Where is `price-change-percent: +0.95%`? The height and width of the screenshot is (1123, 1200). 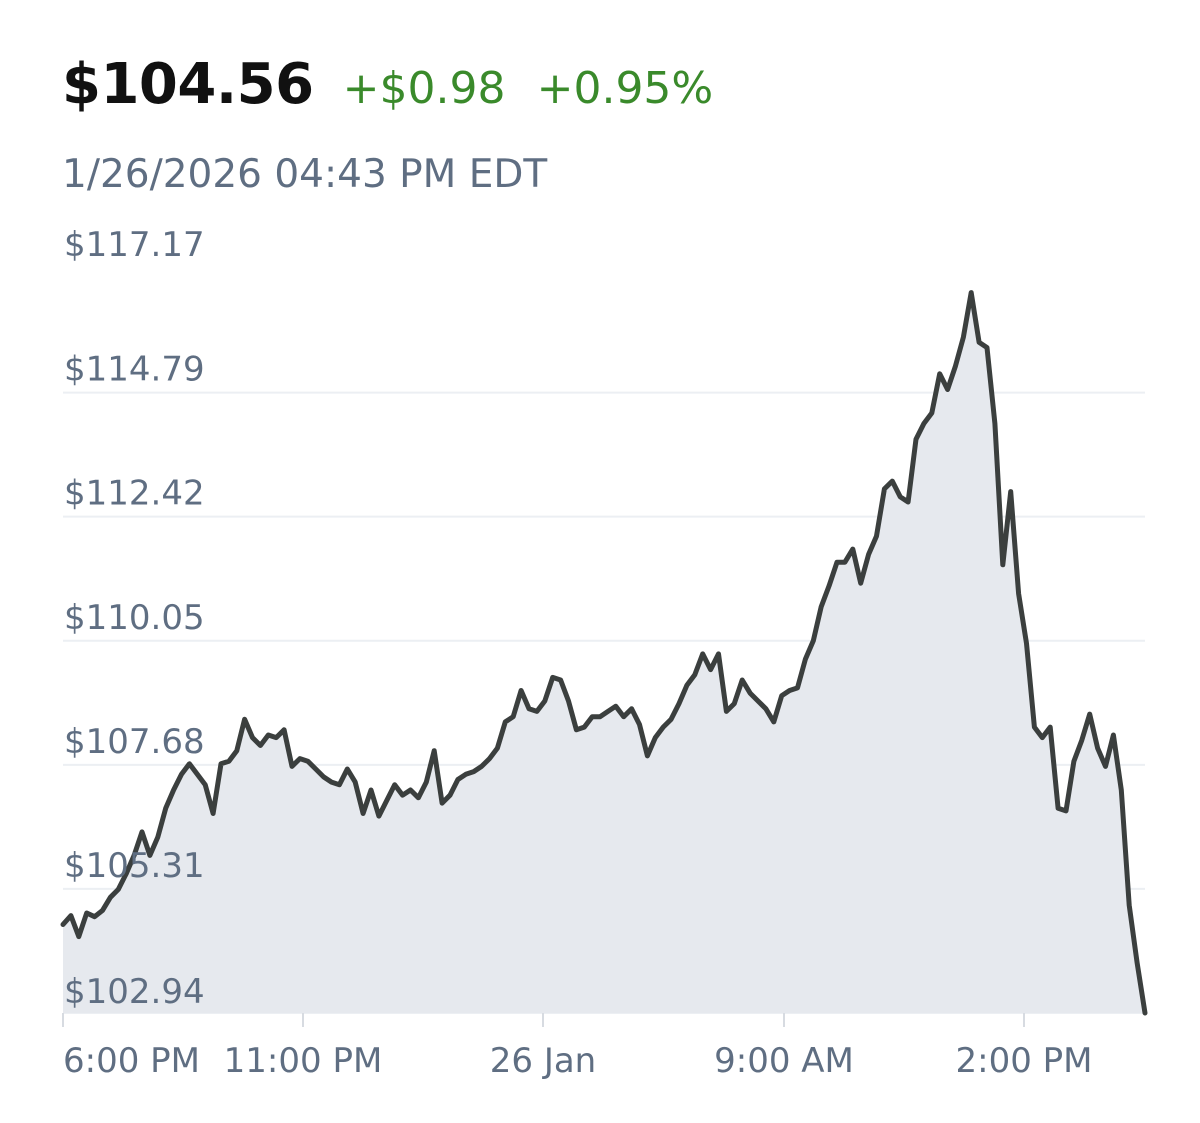
price-change-percent: +0.95% is located at coordinates (625, 88).